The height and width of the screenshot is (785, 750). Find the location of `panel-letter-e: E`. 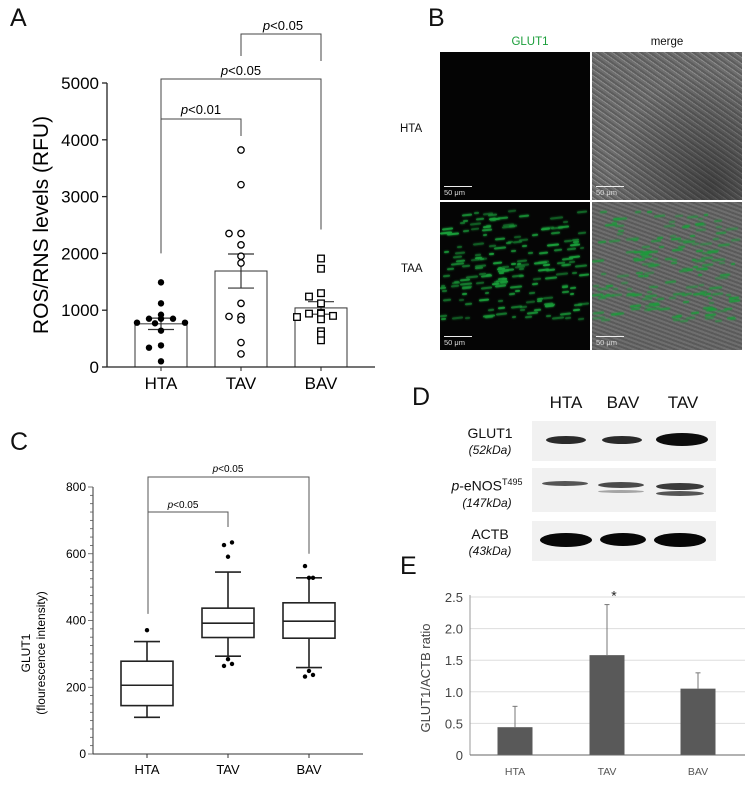

panel-letter-e: E is located at coordinates (408, 566).